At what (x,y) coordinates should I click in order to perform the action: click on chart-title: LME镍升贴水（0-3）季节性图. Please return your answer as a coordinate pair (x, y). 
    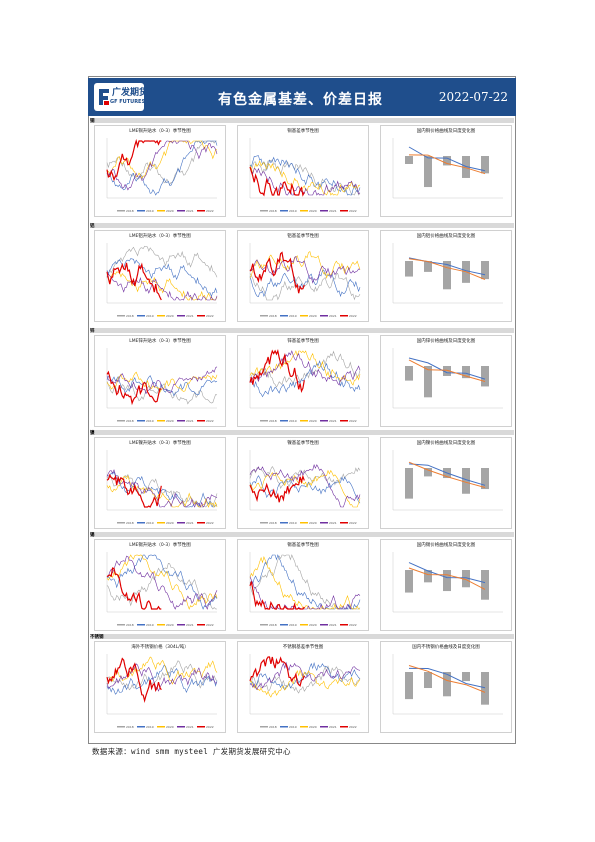
    Looking at the image, I should click on (160, 443).